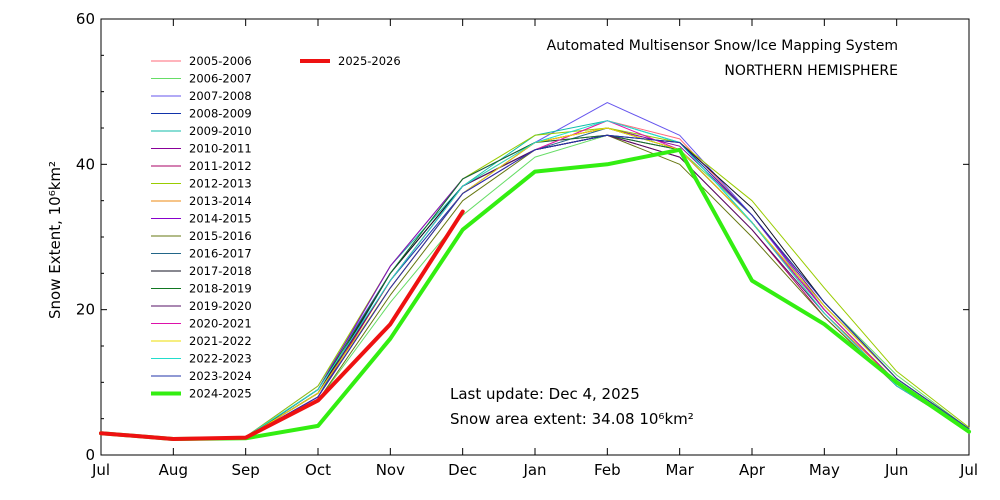 Image resolution: width=1000 pixels, height=500 pixels. I want to click on legend-label: 2022-2023, so click(220, 359).